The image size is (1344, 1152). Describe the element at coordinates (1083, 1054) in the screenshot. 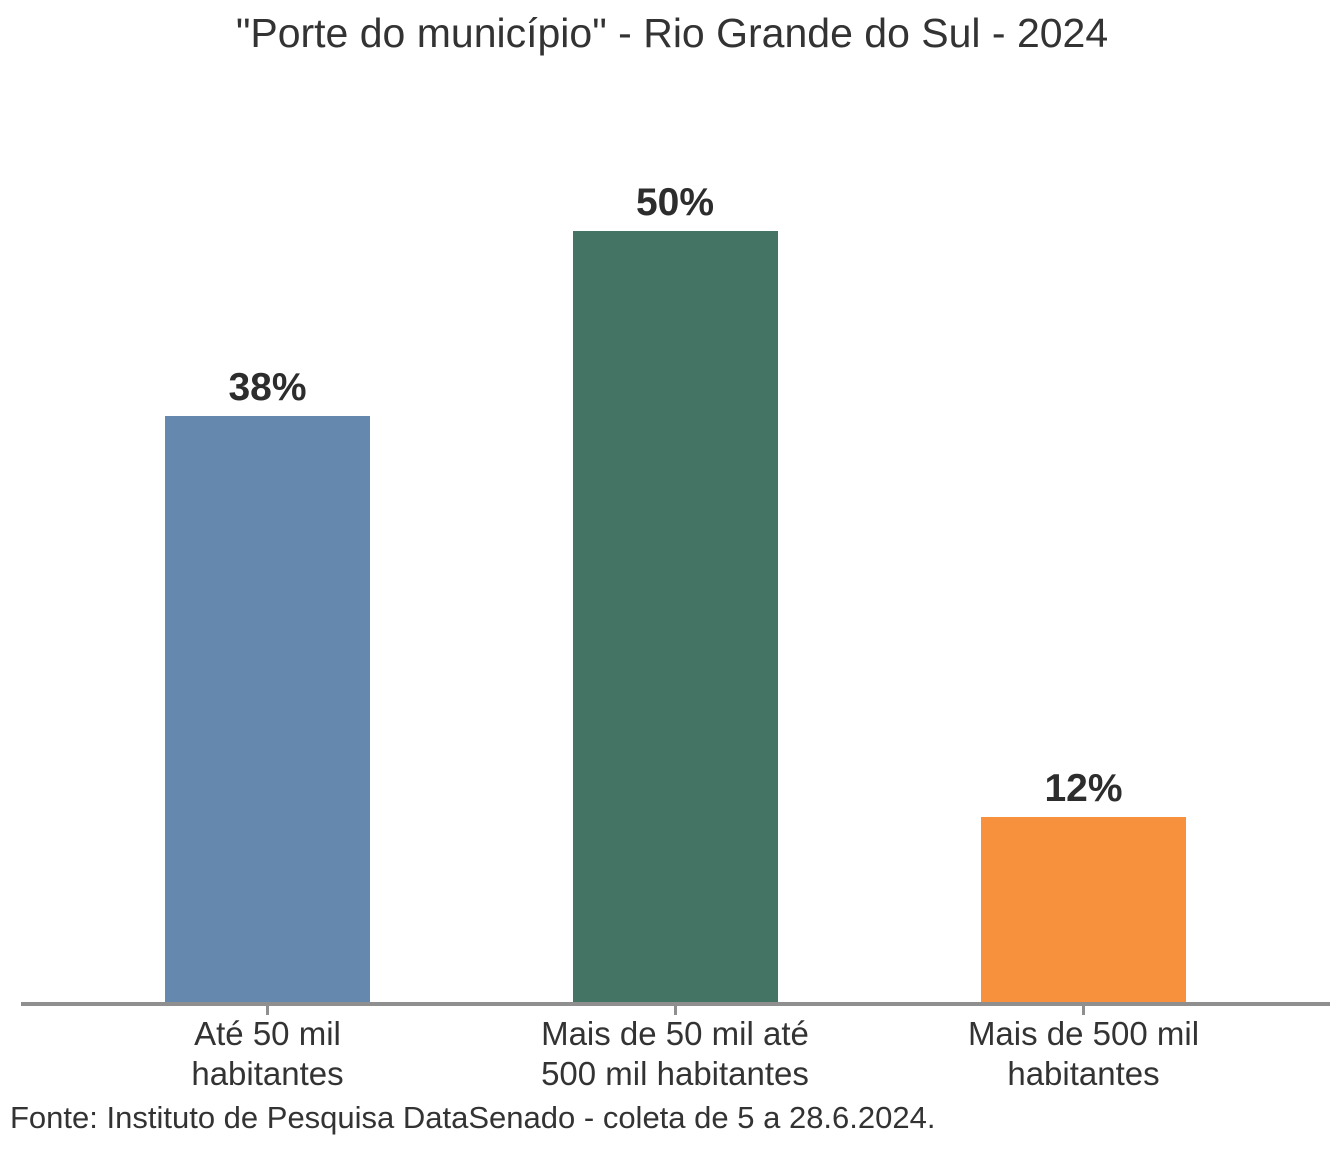

I see `category-label: Mais de 500 mil habitantes` at that location.